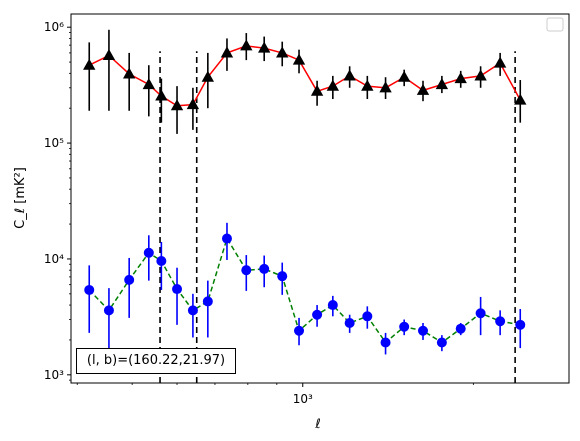 This screenshot has width=580, height=441. What do you see at coordinates (303, 399) in the screenshot?
I see `x-tick-label: 10³` at bounding box center [303, 399].